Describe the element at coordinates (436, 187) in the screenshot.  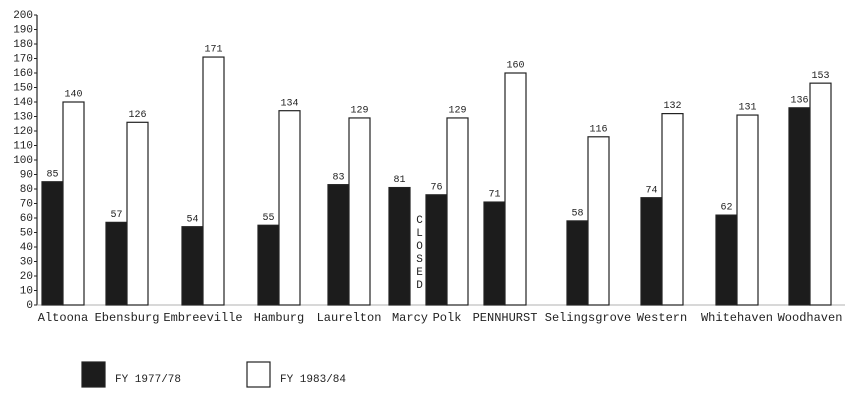
I see `value-label: 76` at that location.